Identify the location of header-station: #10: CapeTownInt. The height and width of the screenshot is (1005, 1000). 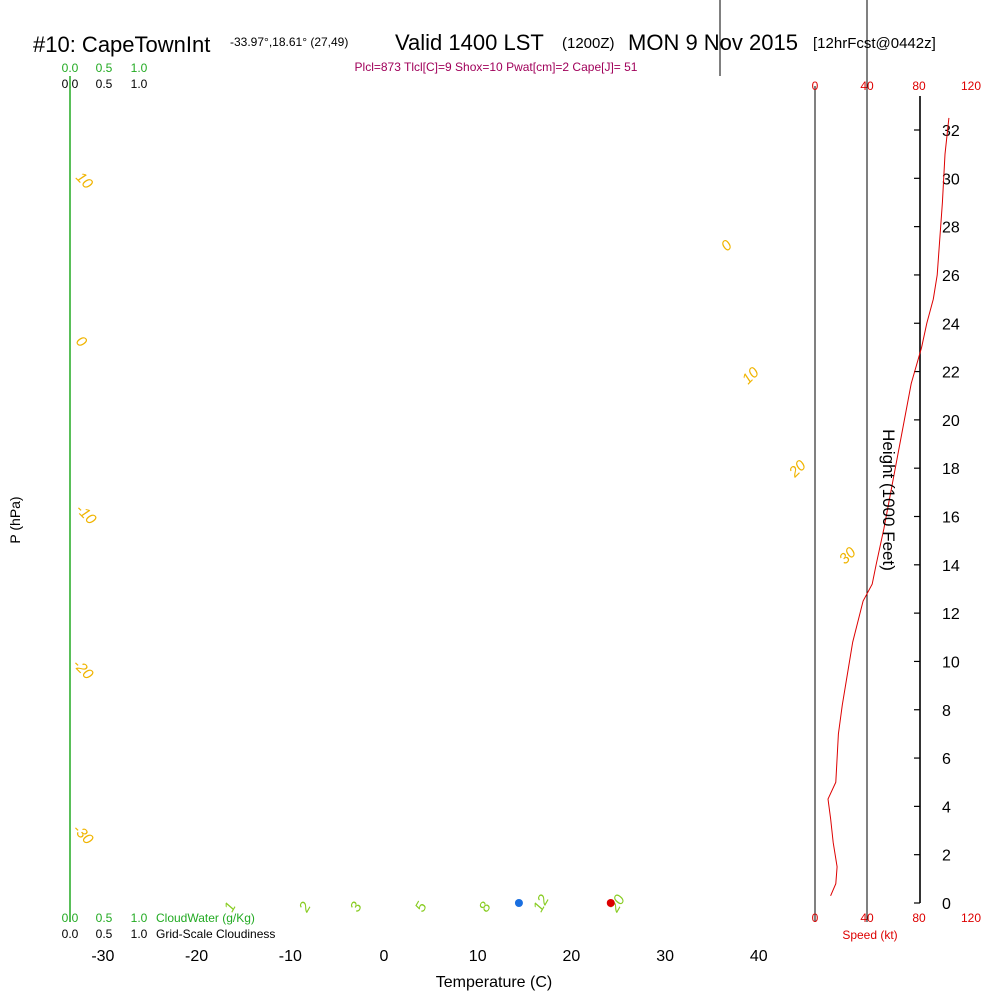
(121, 44).